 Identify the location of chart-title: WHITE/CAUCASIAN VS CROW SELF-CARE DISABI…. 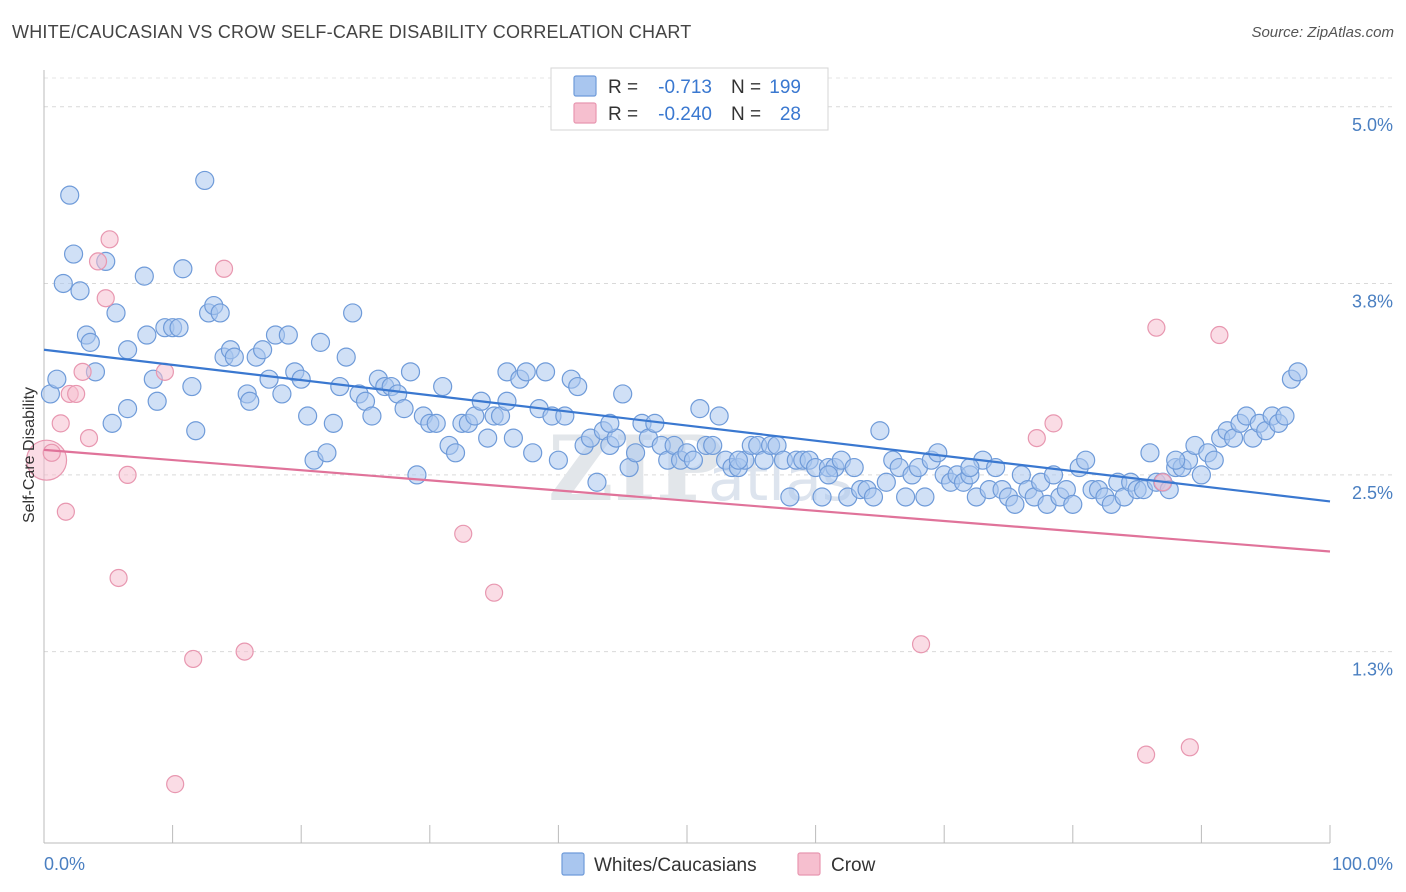
(352, 32).